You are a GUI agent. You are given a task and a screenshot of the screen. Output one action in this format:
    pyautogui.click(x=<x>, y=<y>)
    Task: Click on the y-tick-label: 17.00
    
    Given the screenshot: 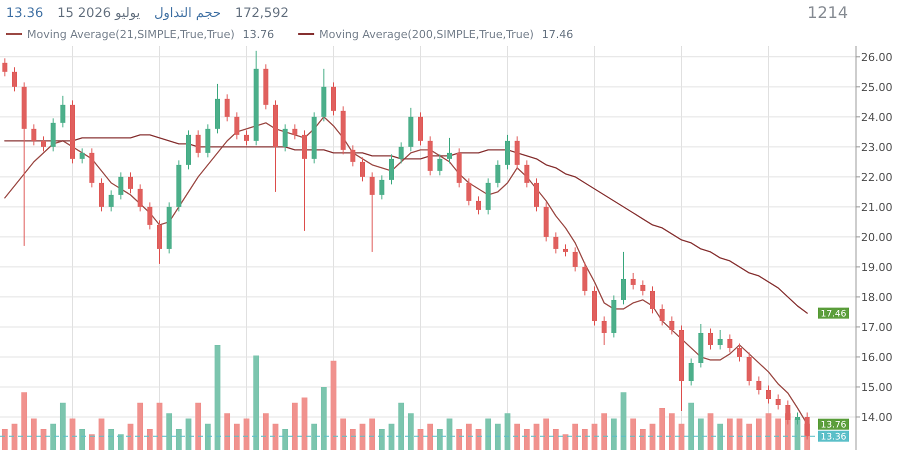 What is the action you would take?
    pyautogui.click(x=876, y=327)
    